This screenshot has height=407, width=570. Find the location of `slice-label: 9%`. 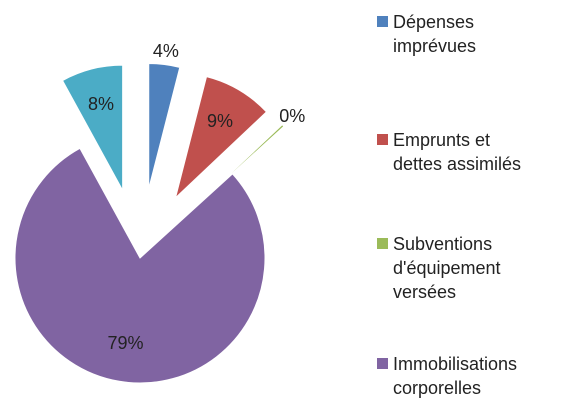

slice-label: 9% is located at coordinates (220, 121).